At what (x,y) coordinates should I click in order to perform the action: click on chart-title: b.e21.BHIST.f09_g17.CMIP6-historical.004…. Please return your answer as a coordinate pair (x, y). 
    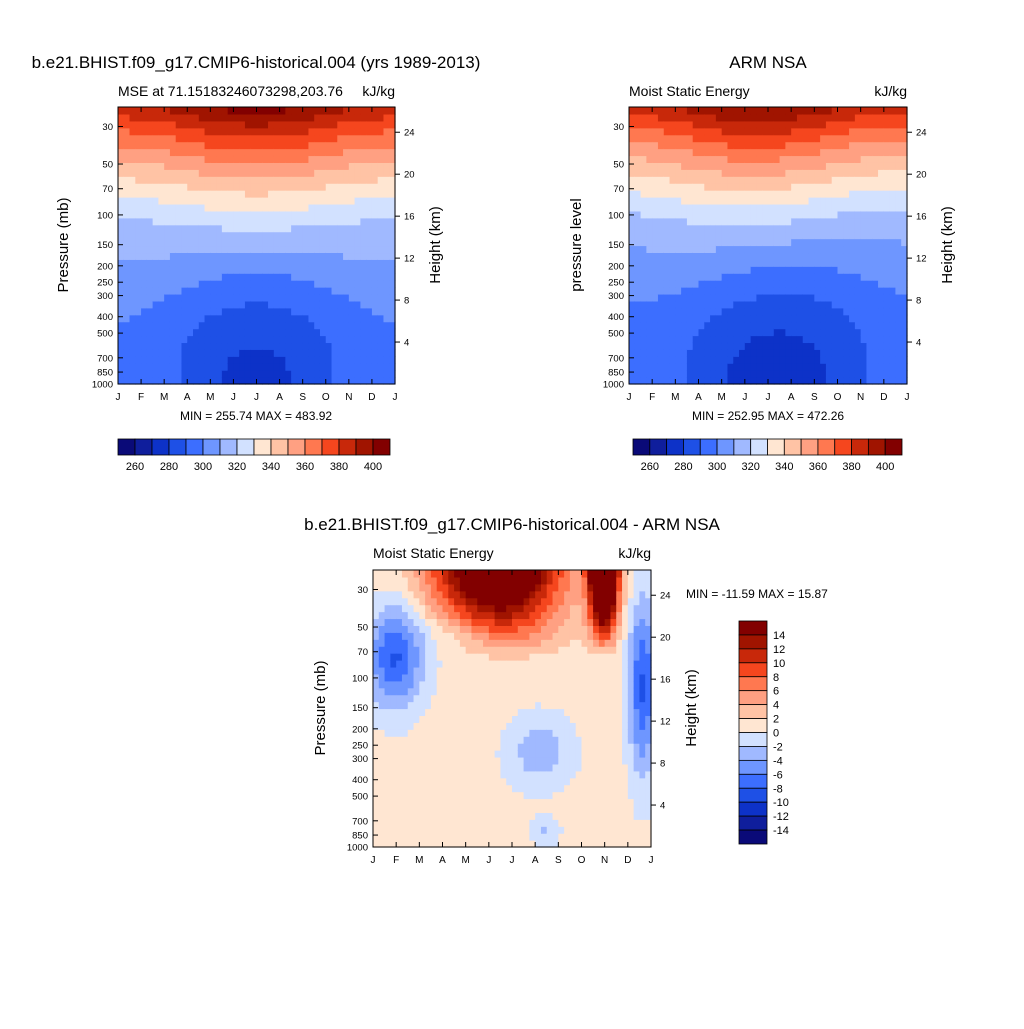
    Looking at the image, I should click on (512, 524).